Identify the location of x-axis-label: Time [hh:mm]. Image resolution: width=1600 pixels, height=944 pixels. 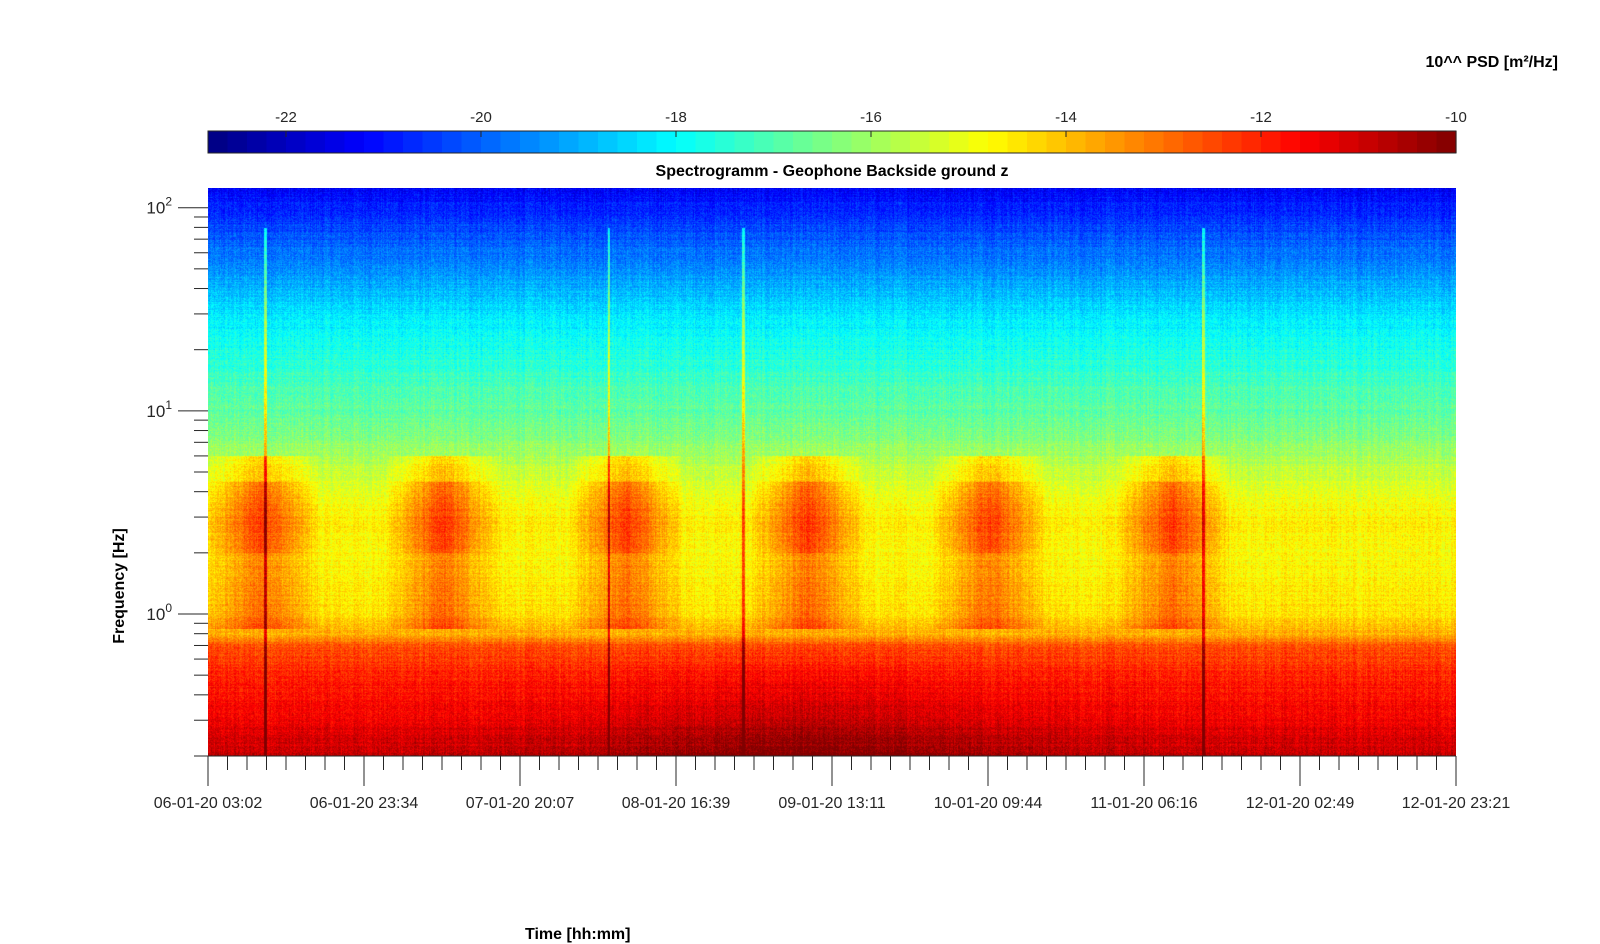
(578, 934).